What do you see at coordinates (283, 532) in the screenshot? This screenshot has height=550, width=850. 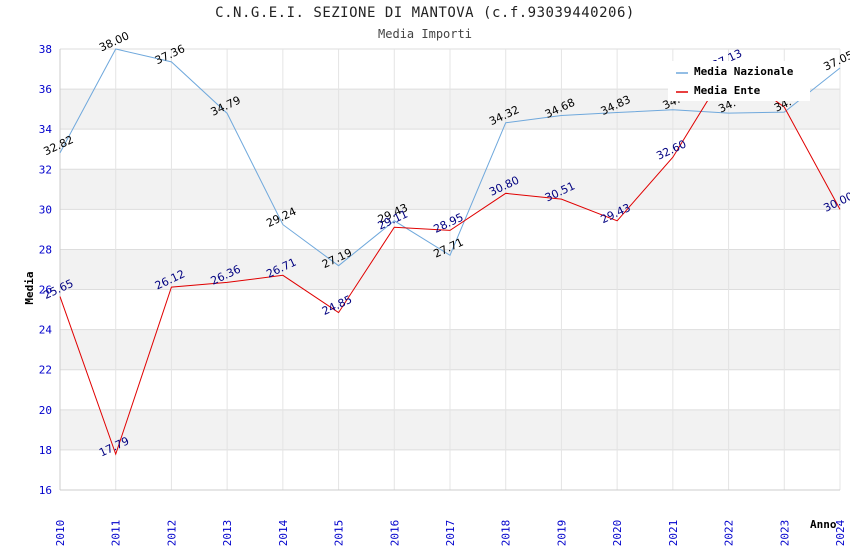 I see `x-tick-label: 2014` at bounding box center [283, 532].